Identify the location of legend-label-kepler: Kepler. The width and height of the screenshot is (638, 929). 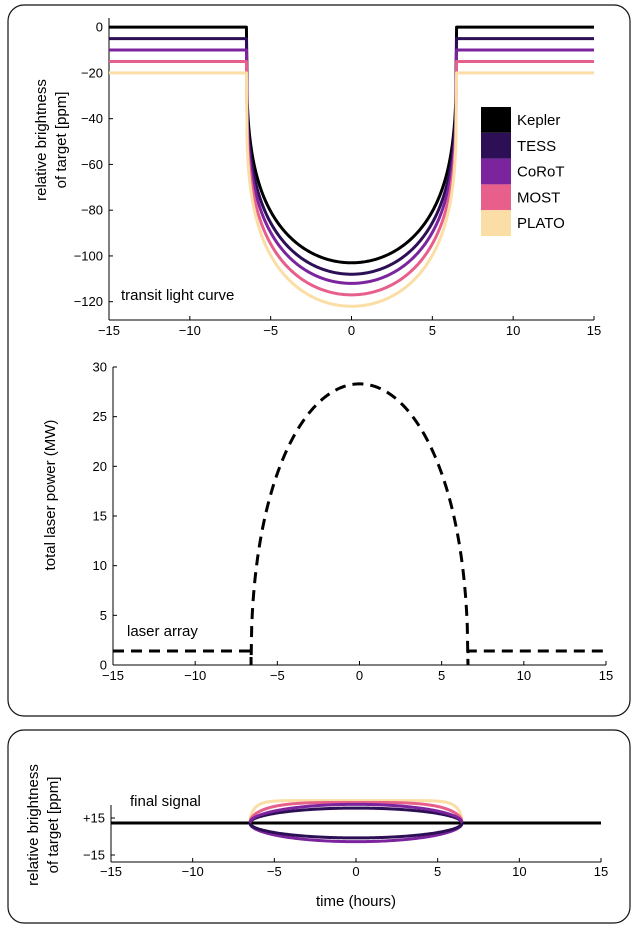
(538, 120).